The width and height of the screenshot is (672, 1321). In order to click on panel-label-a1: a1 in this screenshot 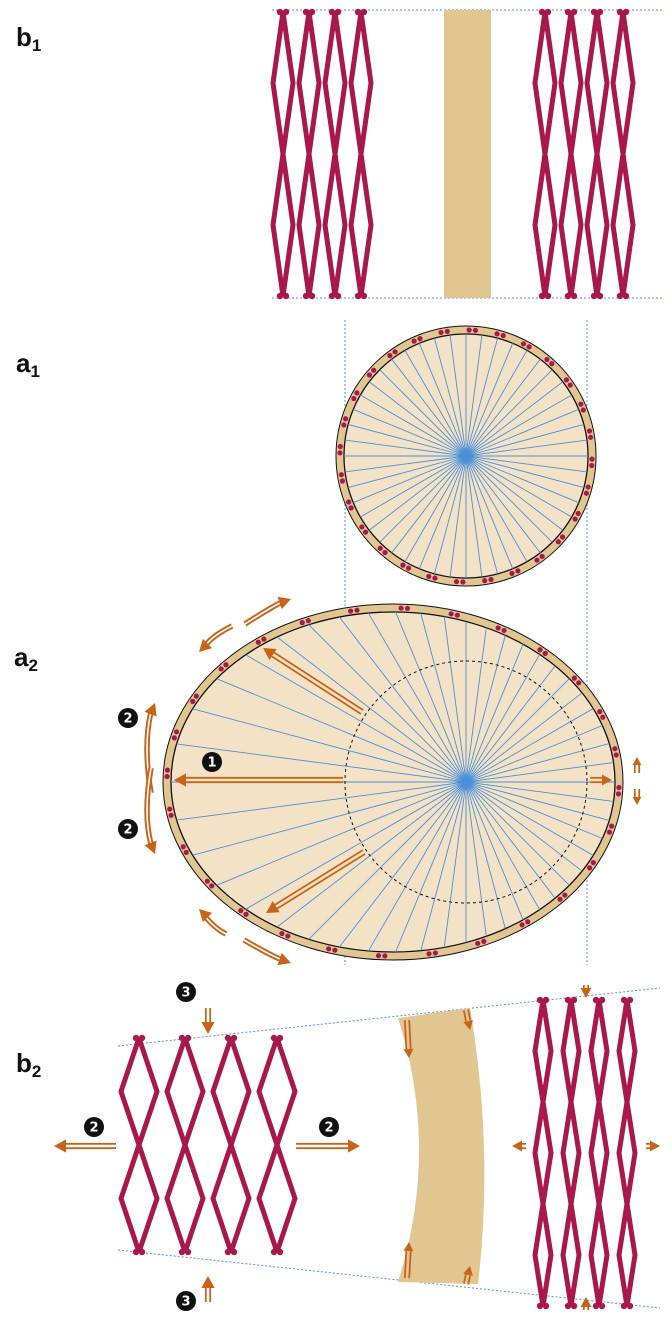, I will do `click(28, 364)`.